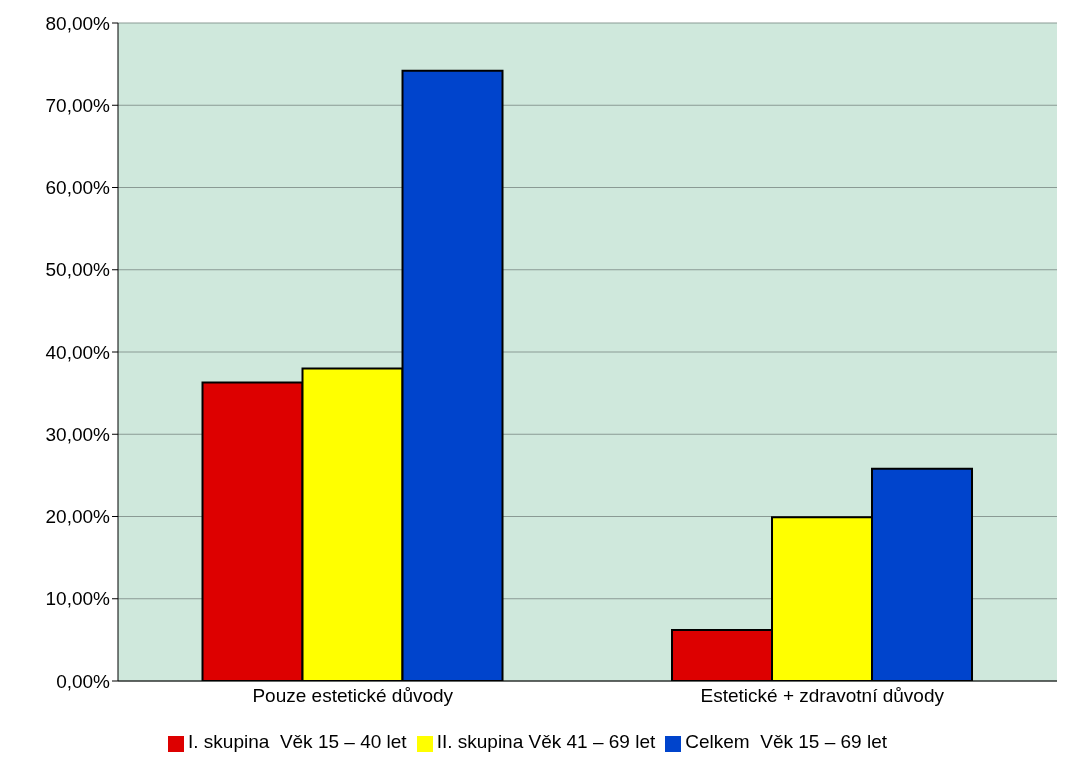  Describe the element at coordinates (78, 105) in the screenshot. I see `y-tick-label: 70,00%` at that location.